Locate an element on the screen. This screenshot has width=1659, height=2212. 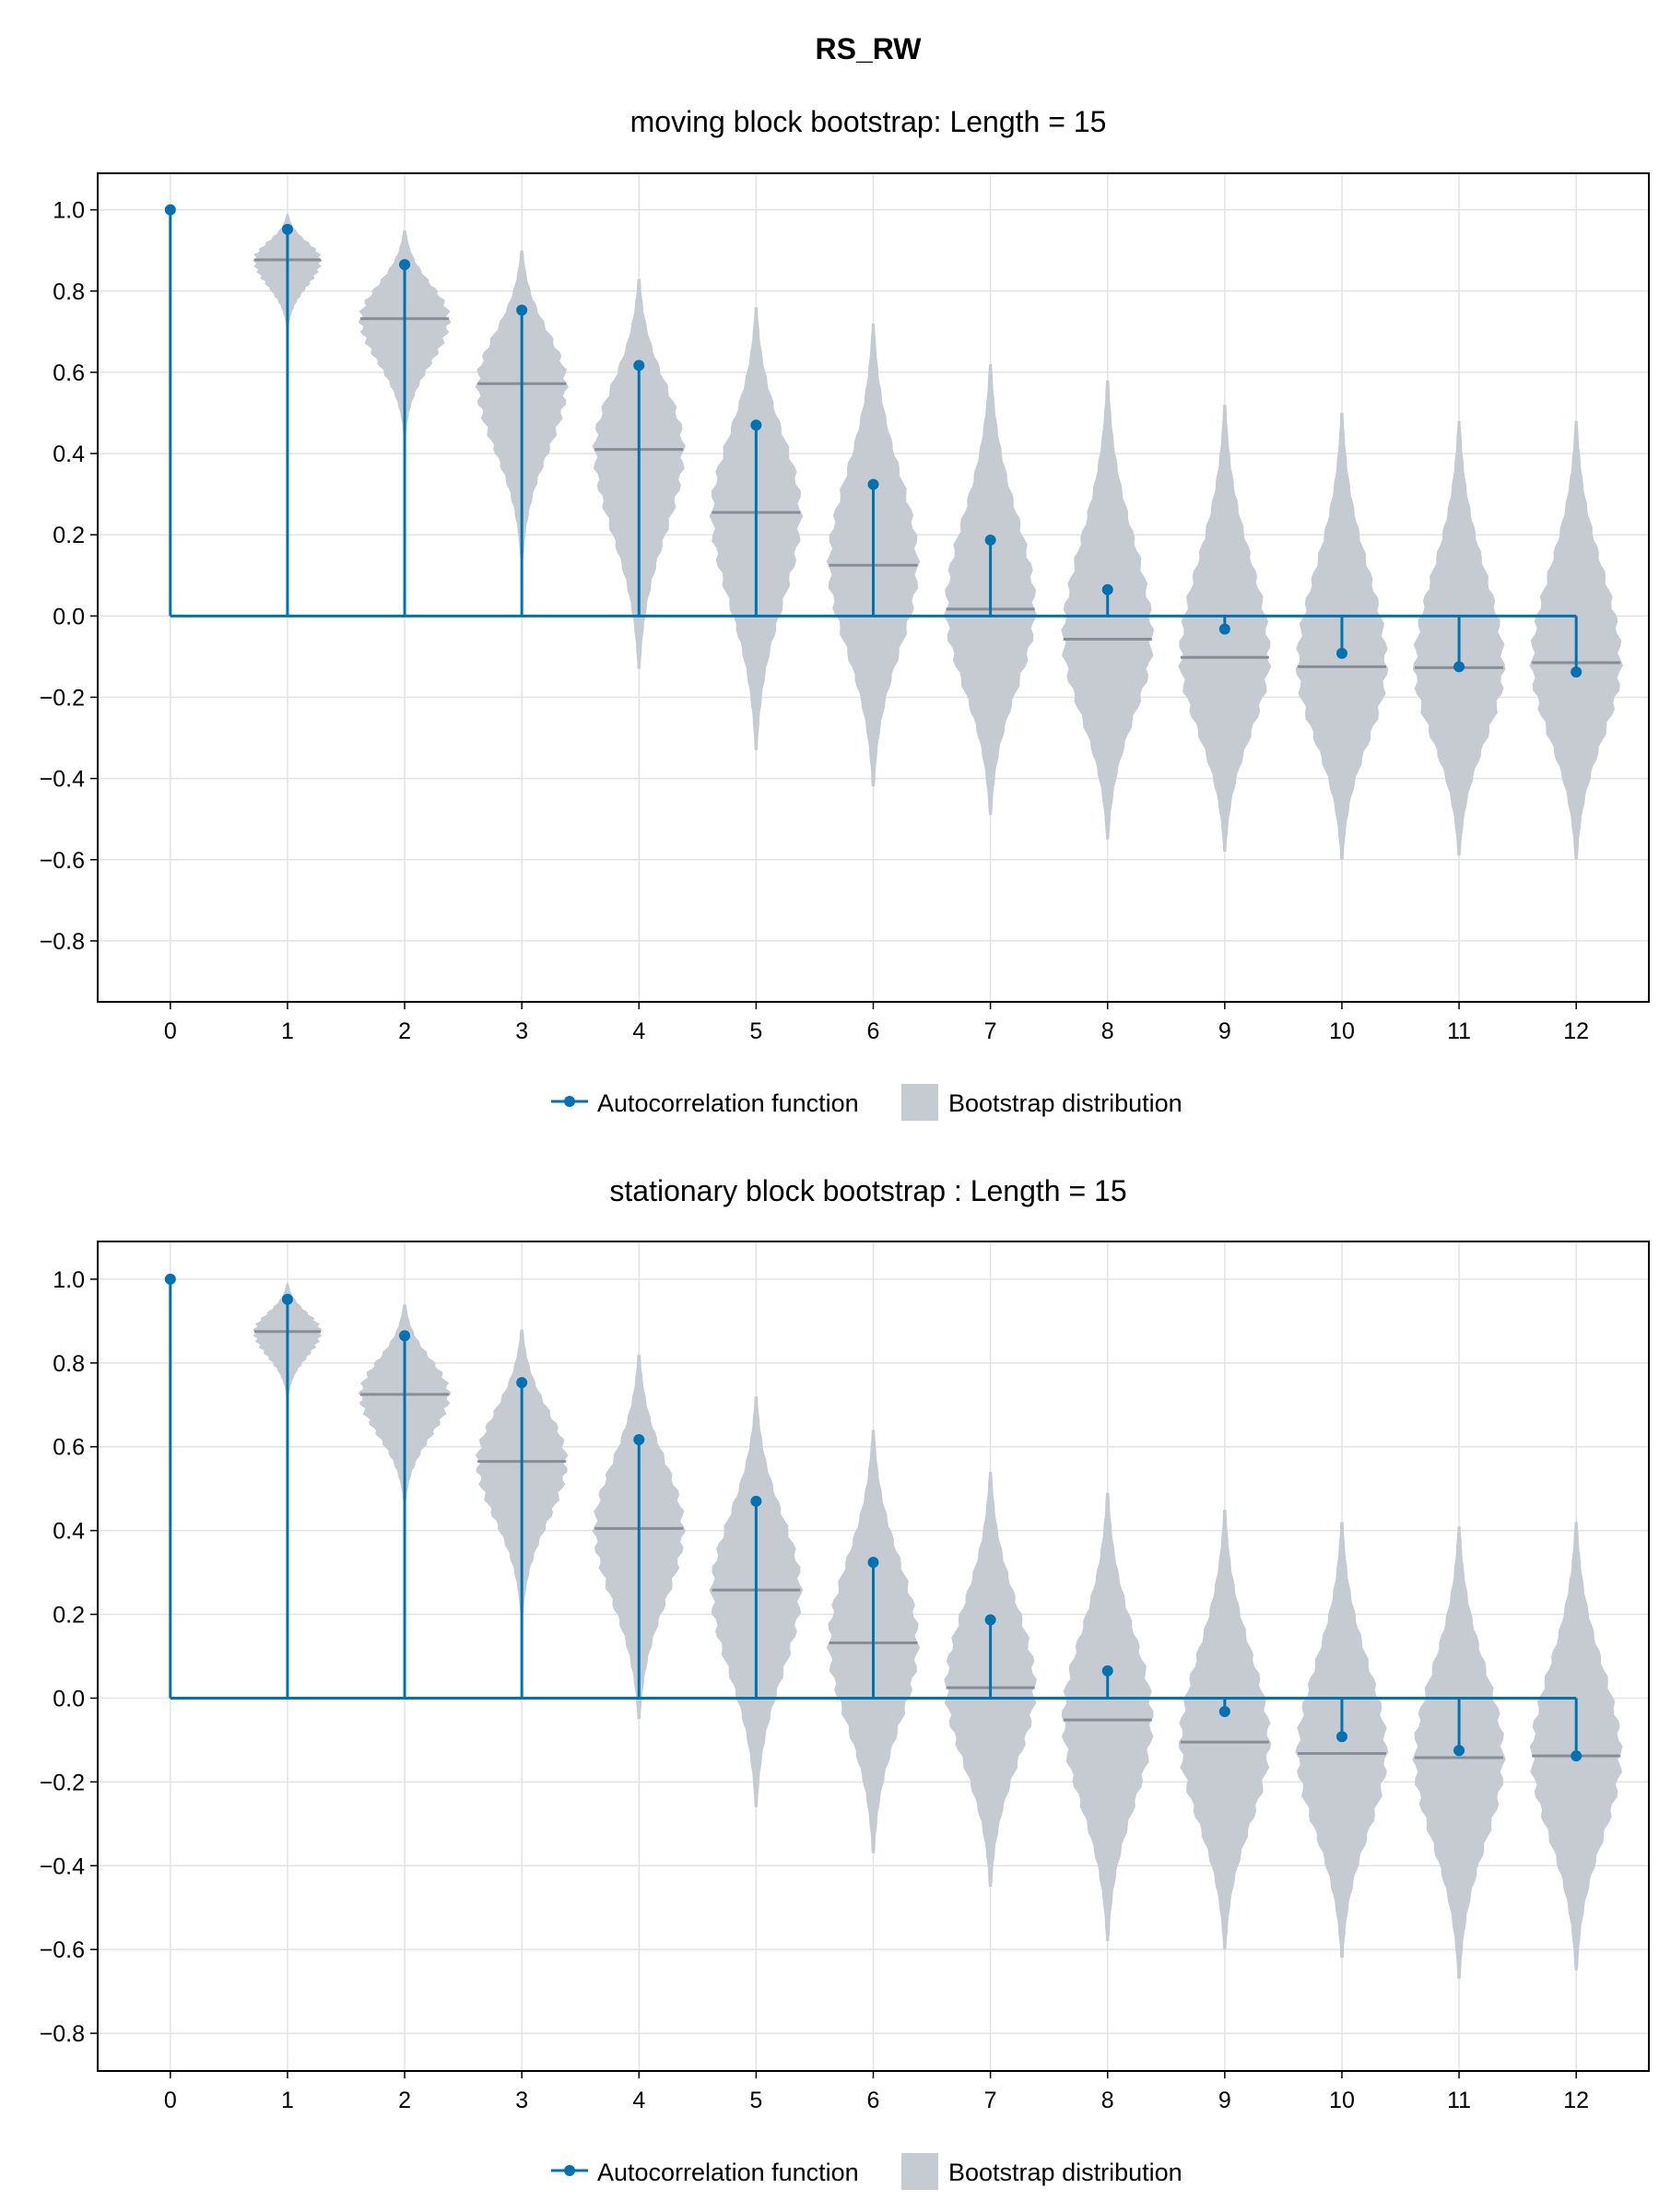
figure-title: RS_RW is located at coordinates (869, 48).